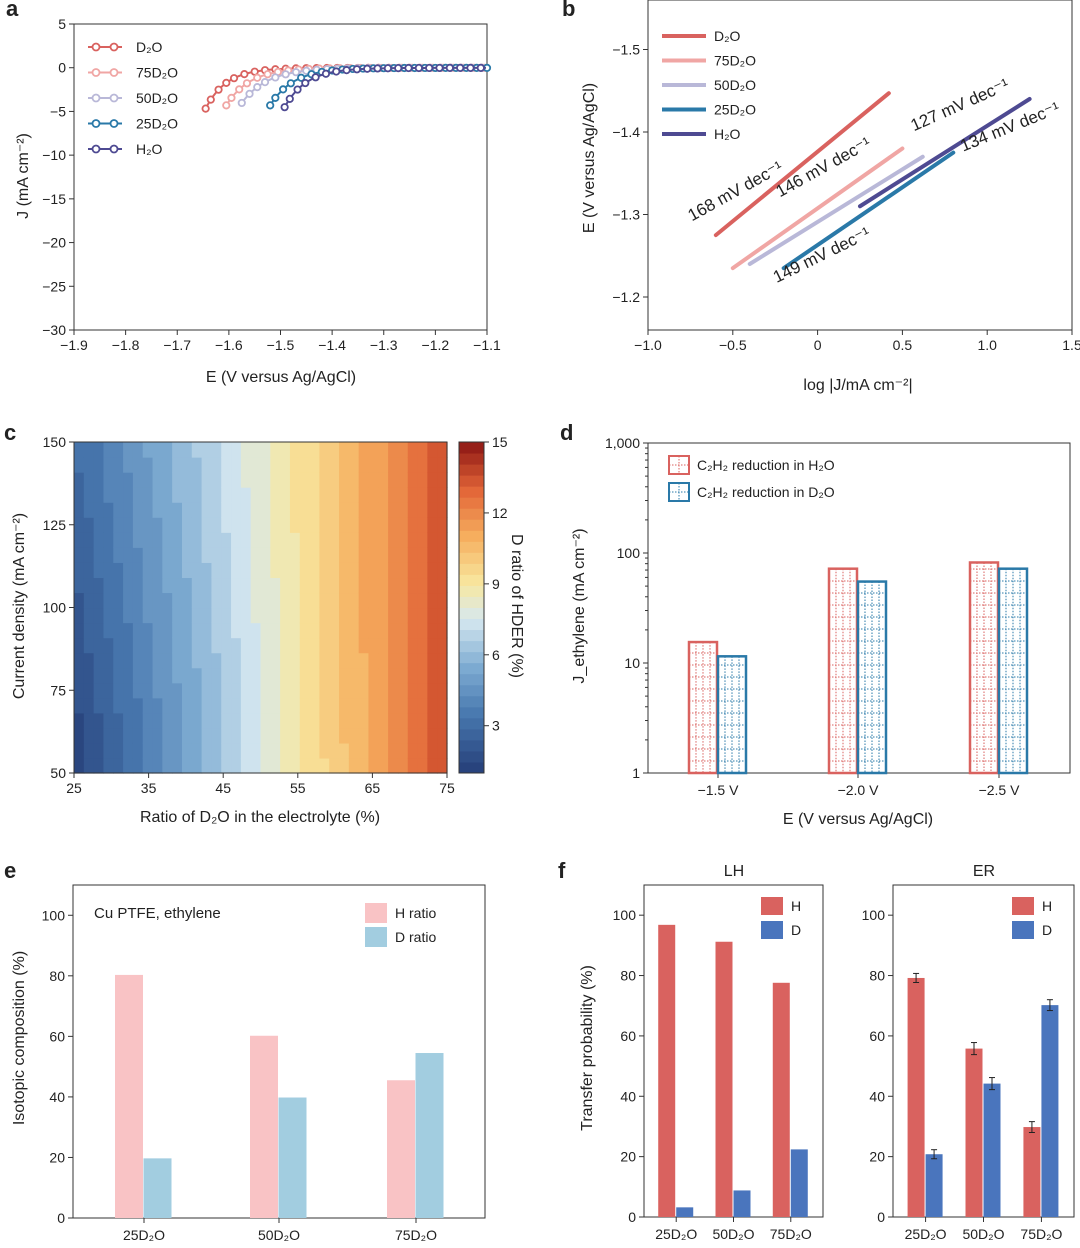 This screenshot has height=1248, width=1080. What do you see at coordinates (57, 976) in the screenshot?
I see `e-ytick-label: 80` at bounding box center [57, 976].